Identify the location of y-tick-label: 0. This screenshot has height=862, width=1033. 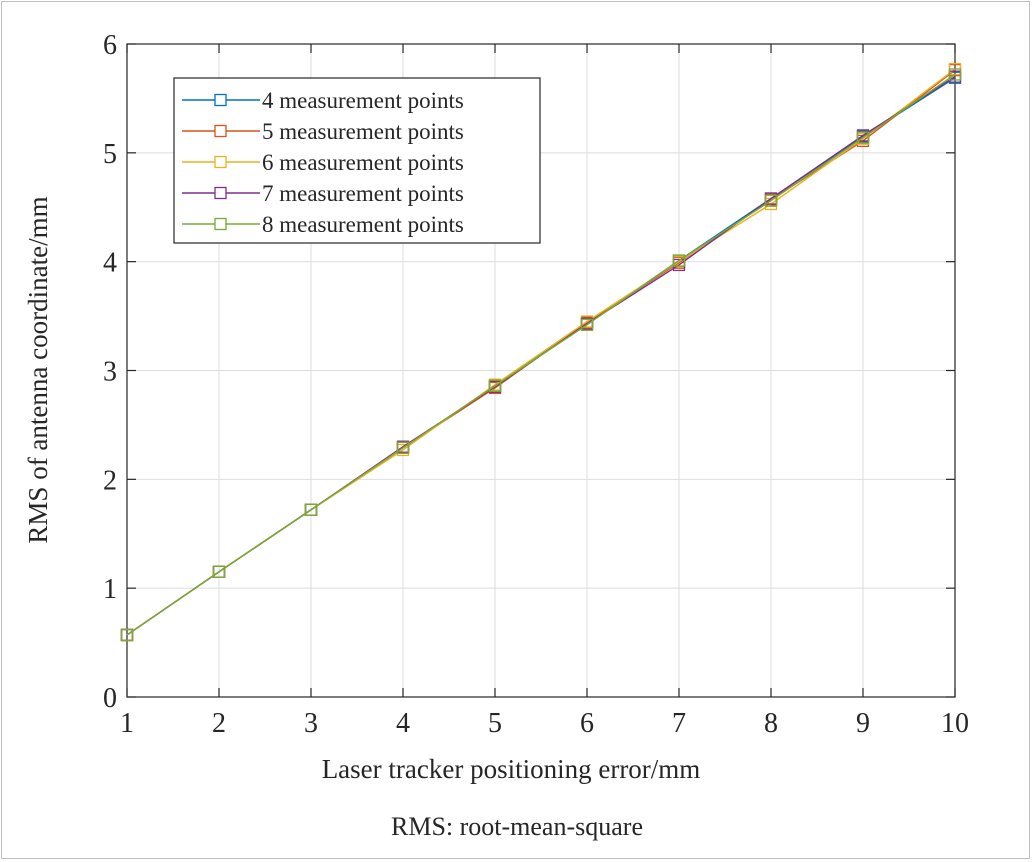
(110, 698).